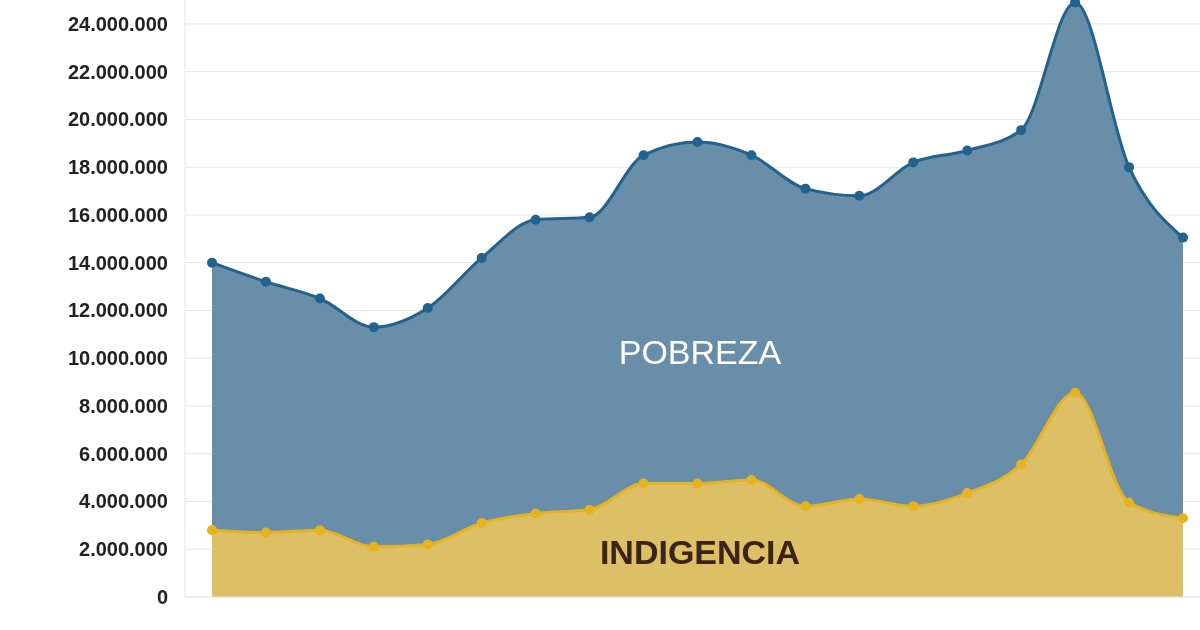 The image size is (1200, 630). Describe the element at coordinates (117, 262) in the screenshot. I see `y-tick-label: 14.000.000` at that location.